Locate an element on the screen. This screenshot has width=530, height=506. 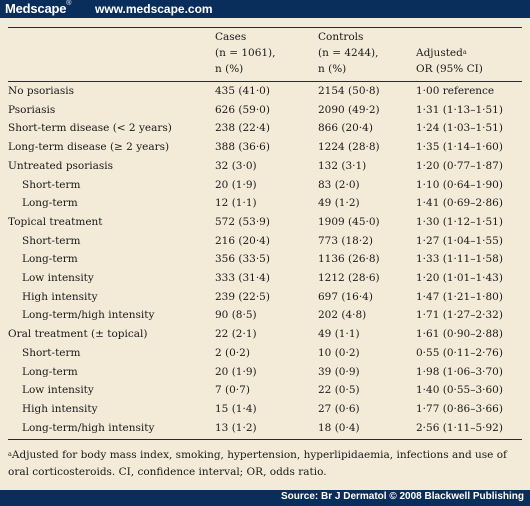
adjusted-or-value: 2·56 (1·11–5·92) is located at coordinates (459, 427).